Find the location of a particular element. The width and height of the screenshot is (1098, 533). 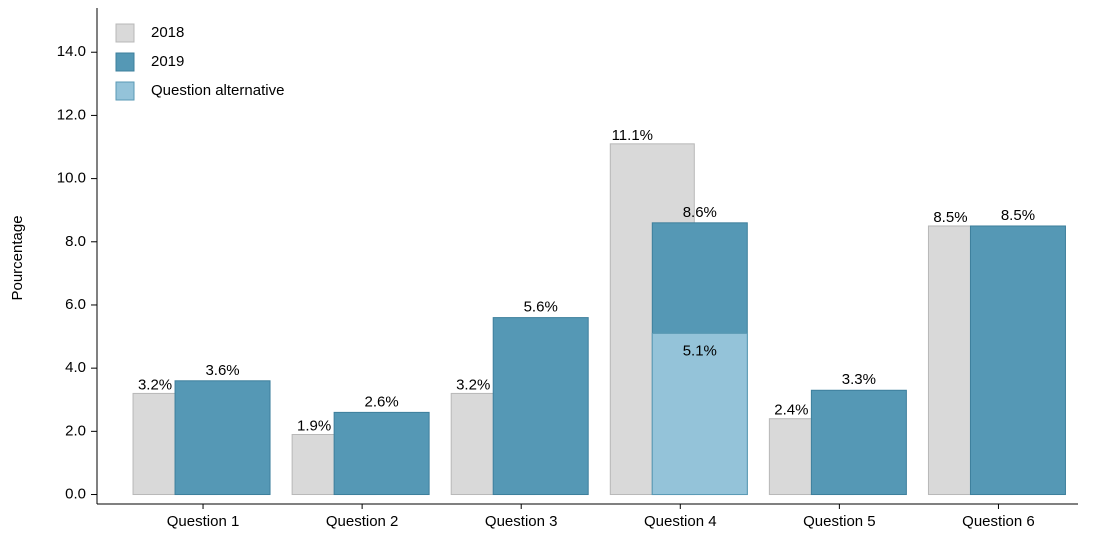

value-label: 11.1% is located at coordinates (632, 135).